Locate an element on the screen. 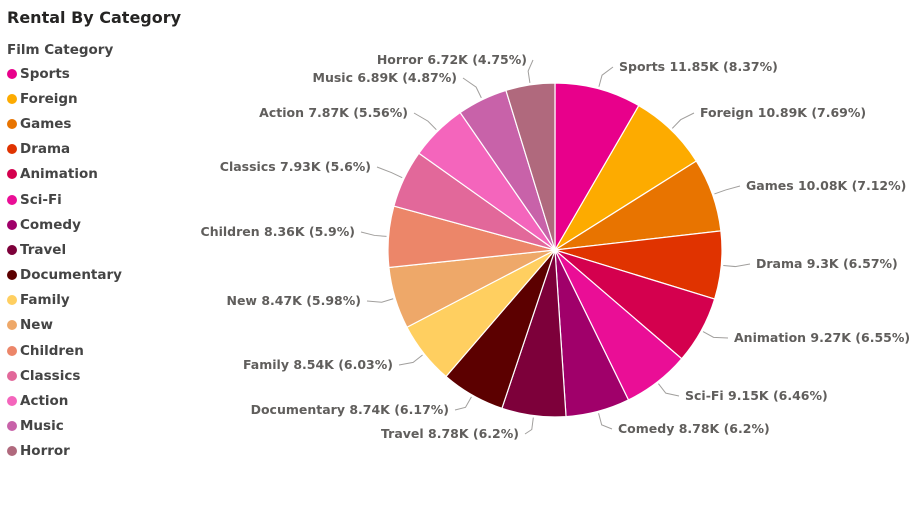 The width and height of the screenshot is (918, 508). data-label: Music 6.89K (4.87%) is located at coordinates (385, 77).